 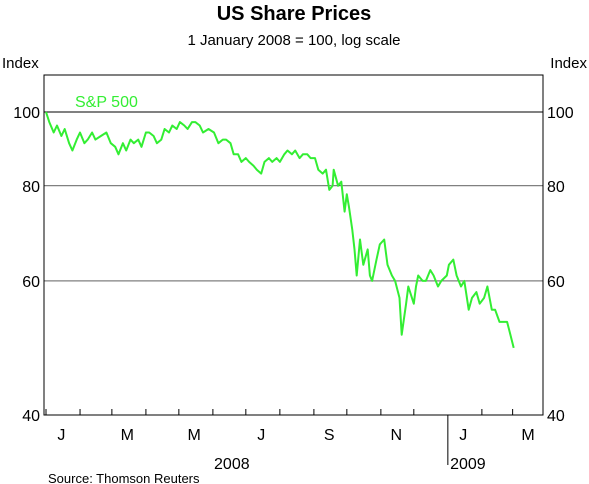 I want to click on source-note: Source: Thomson Reuters, so click(x=124, y=477).